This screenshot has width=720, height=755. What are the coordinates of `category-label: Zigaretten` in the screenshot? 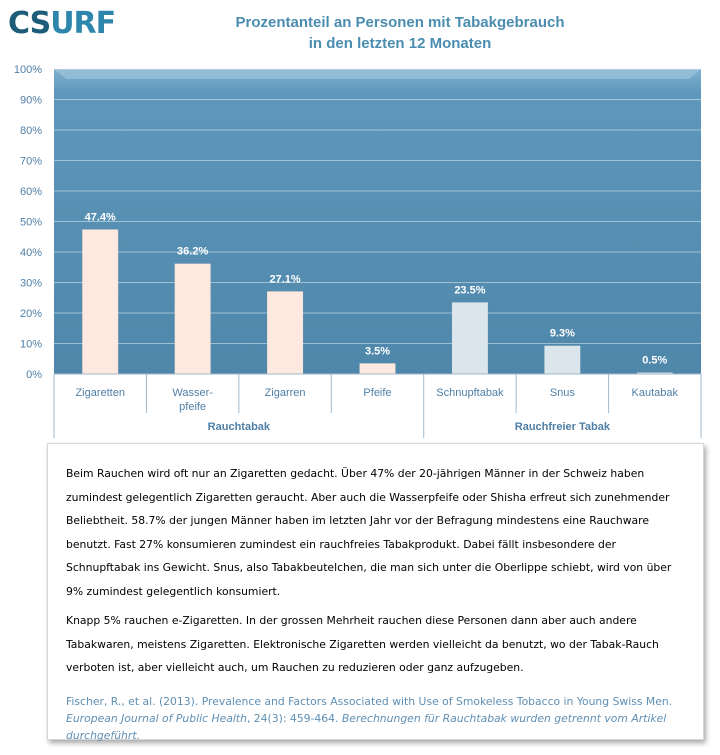 It's located at (100, 393).